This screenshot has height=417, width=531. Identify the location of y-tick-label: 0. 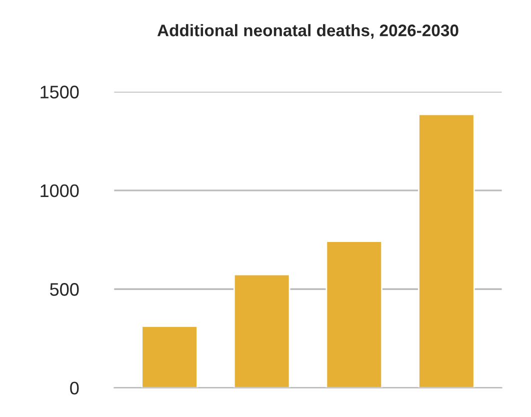
(74, 388).